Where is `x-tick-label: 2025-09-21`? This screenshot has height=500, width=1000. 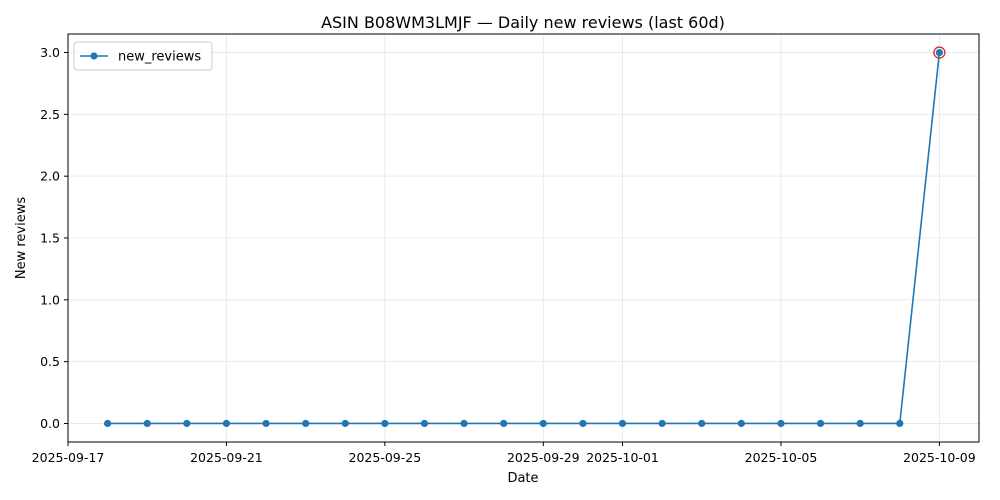 x-tick-label: 2025-09-21 is located at coordinates (226, 457).